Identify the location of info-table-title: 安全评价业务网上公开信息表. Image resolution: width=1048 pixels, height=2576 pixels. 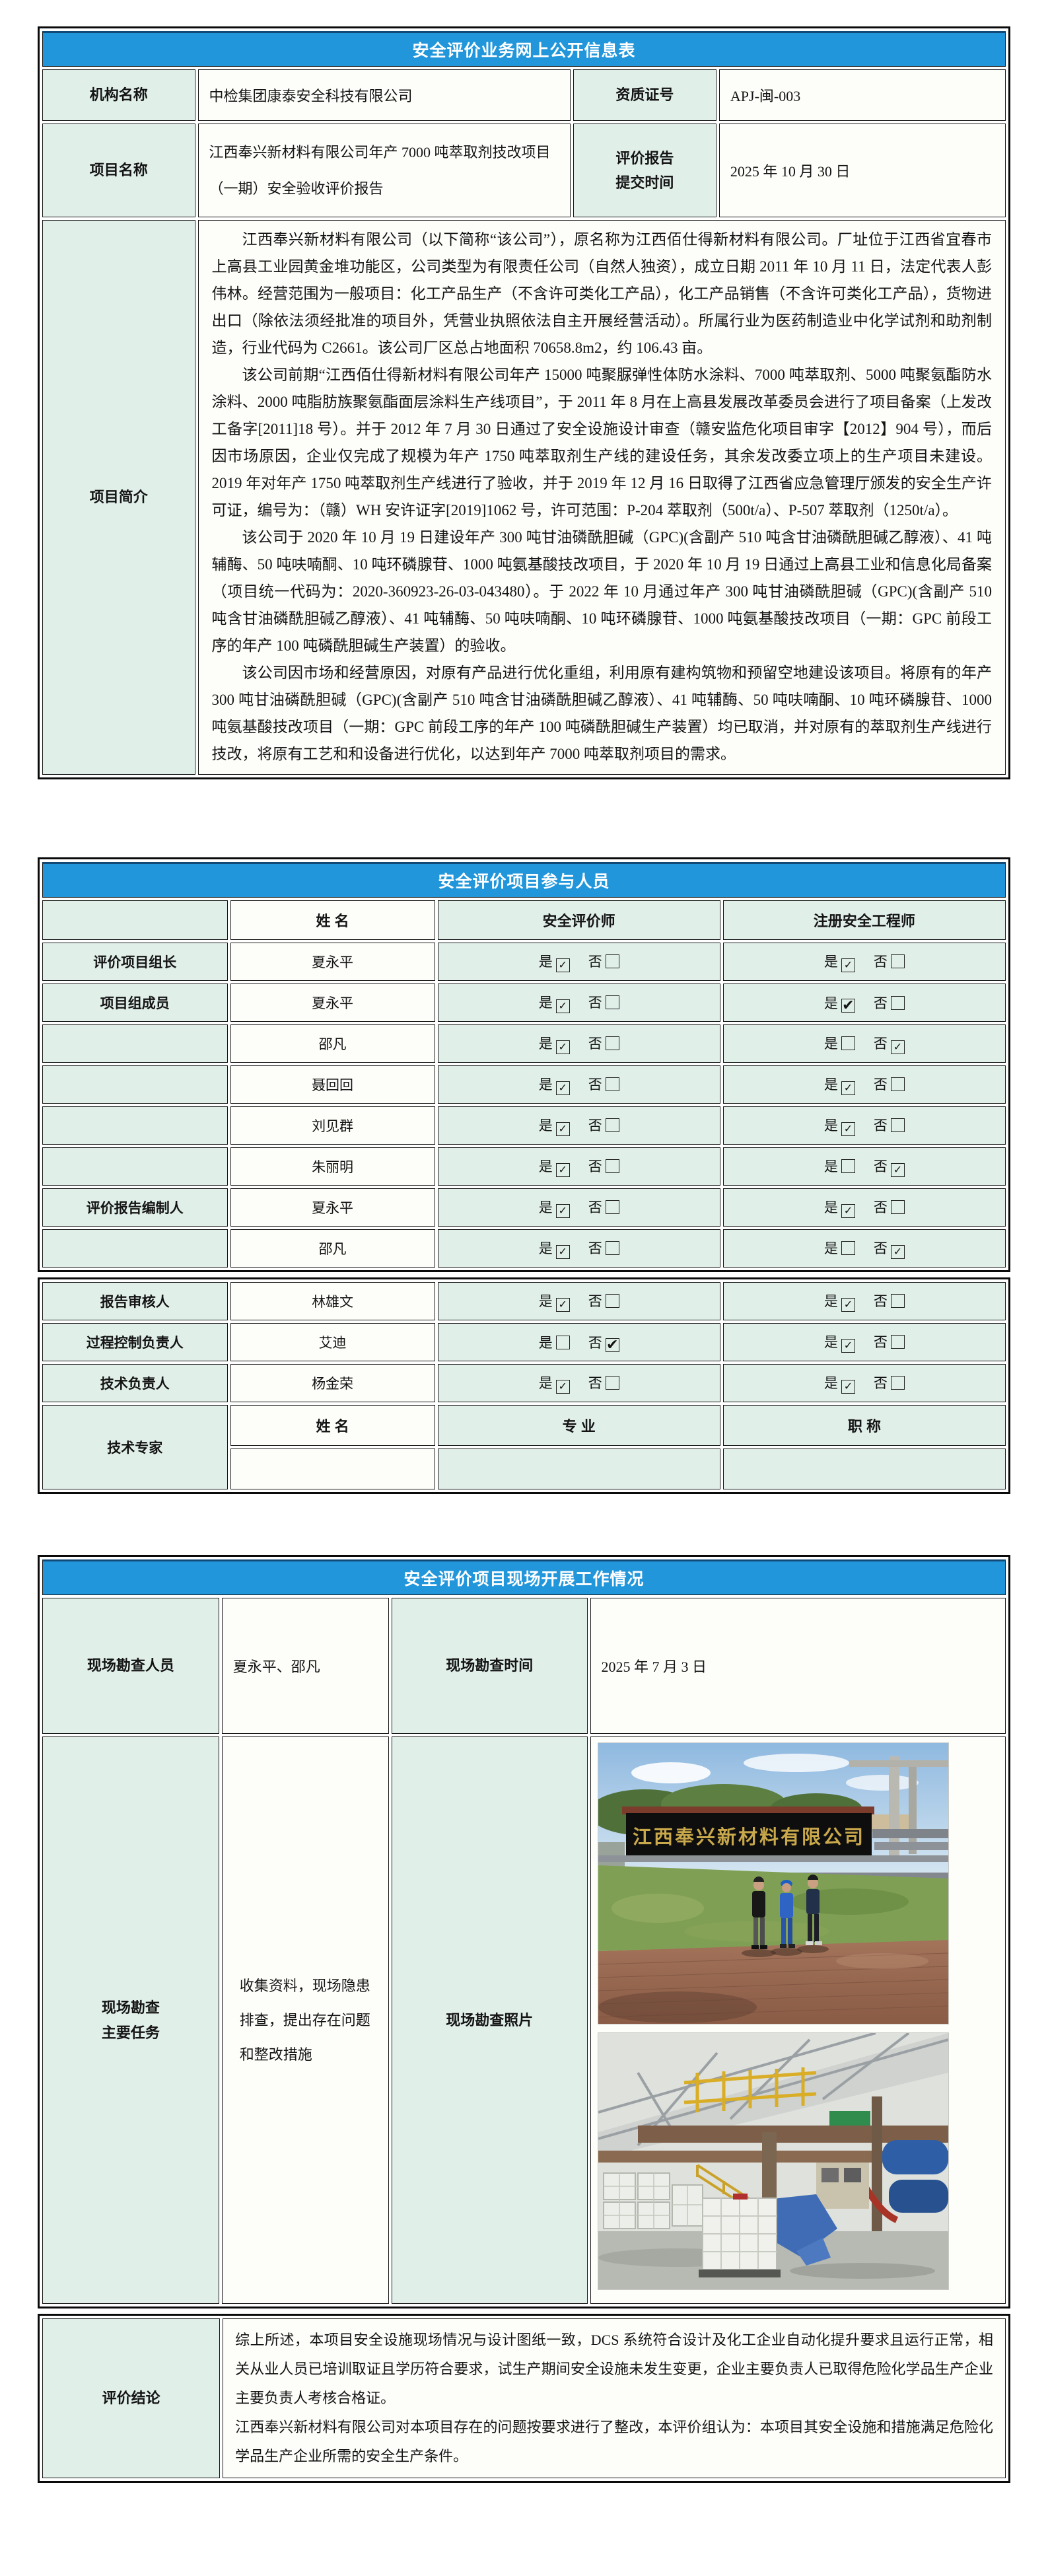
(524, 49).